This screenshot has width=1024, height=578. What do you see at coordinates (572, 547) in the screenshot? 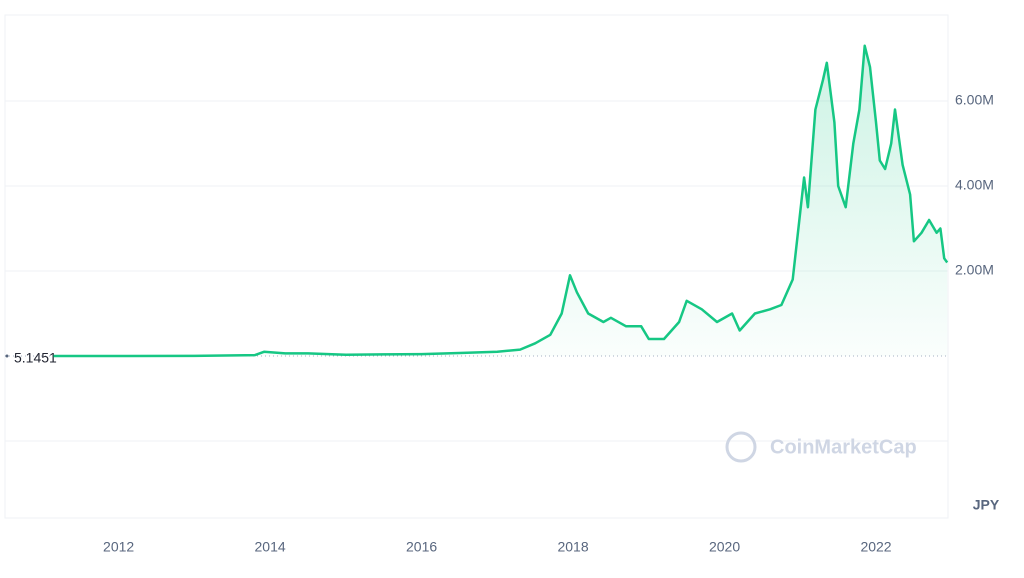
I see `x-tick-label: 2018` at bounding box center [572, 547].